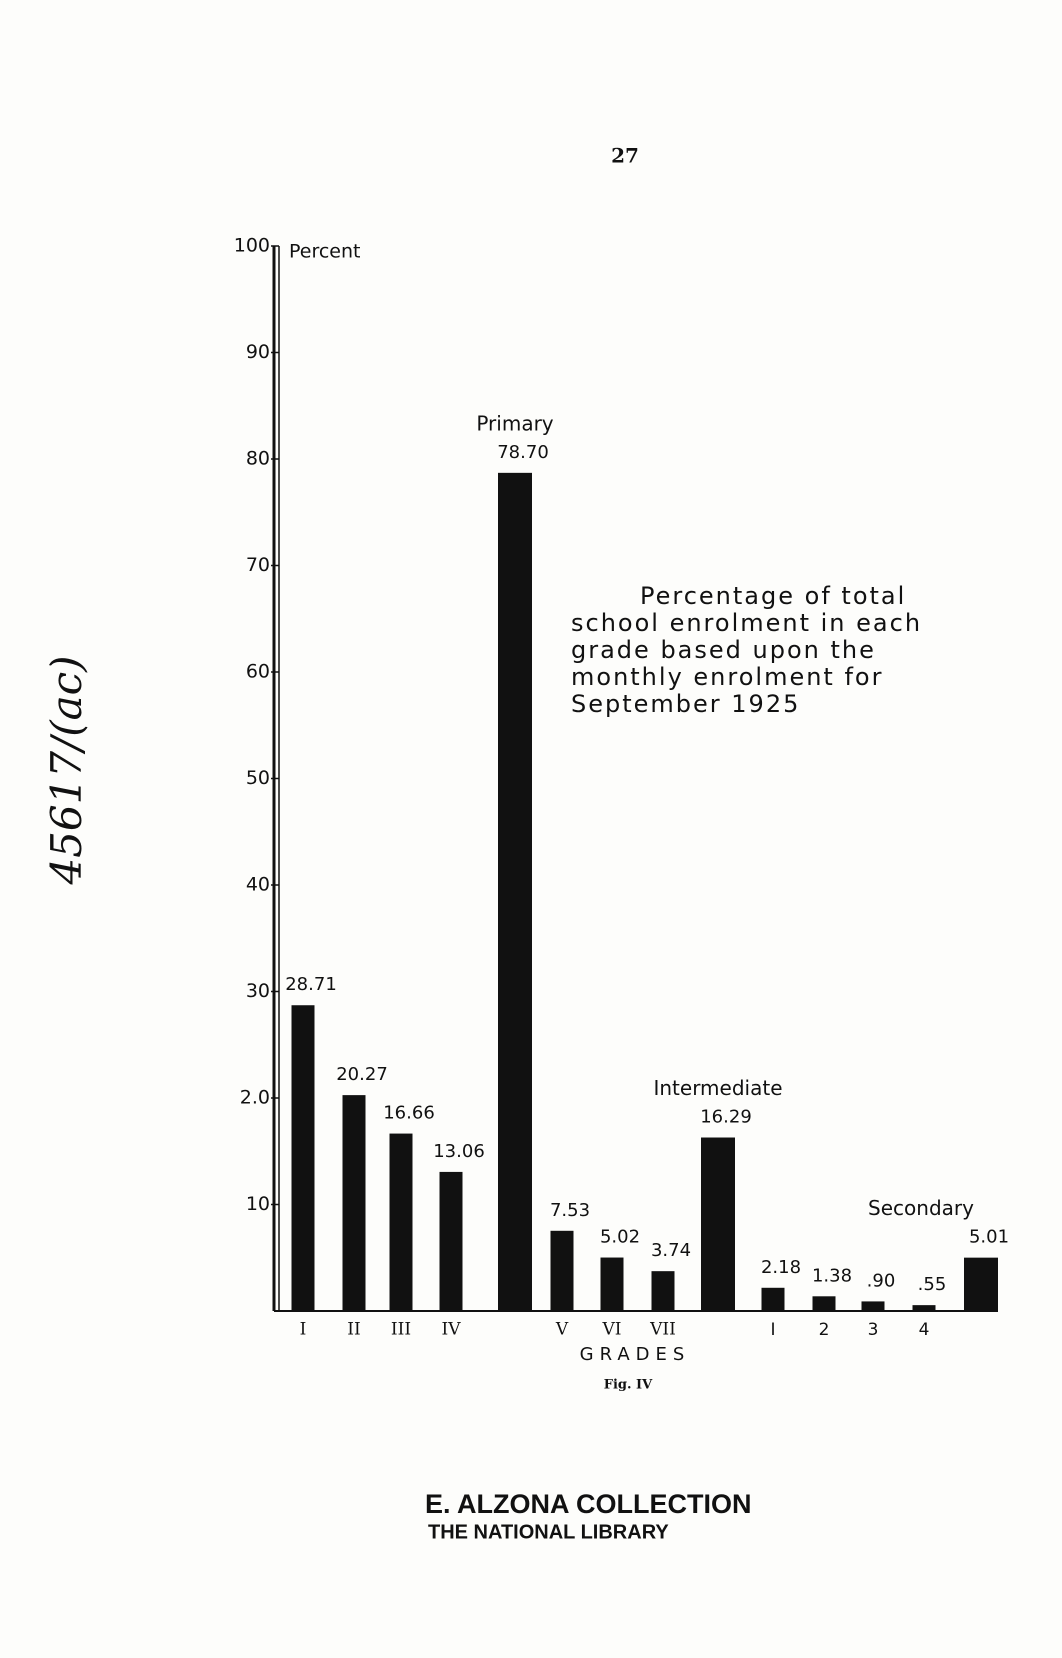  I want to click on y-tick-label: 40, so click(258, 885).